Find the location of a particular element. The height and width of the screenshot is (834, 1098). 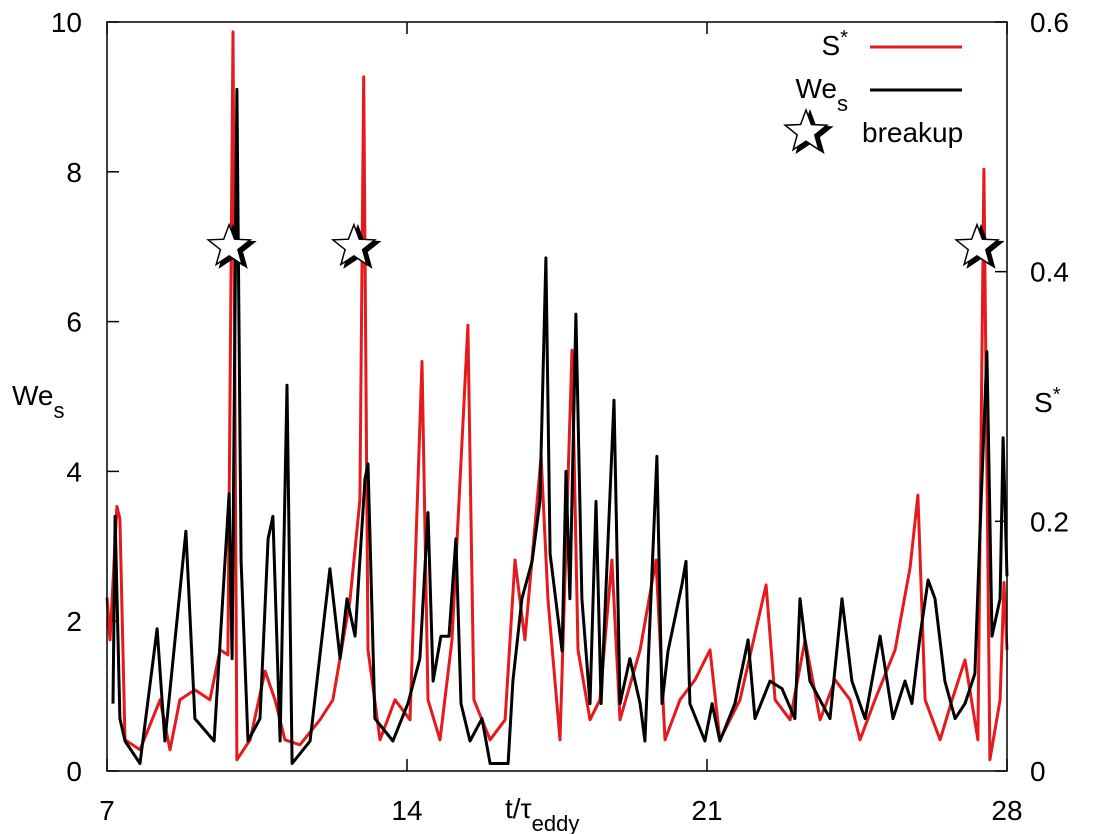

legend-label: Wes is located at coordinates (822, 94).